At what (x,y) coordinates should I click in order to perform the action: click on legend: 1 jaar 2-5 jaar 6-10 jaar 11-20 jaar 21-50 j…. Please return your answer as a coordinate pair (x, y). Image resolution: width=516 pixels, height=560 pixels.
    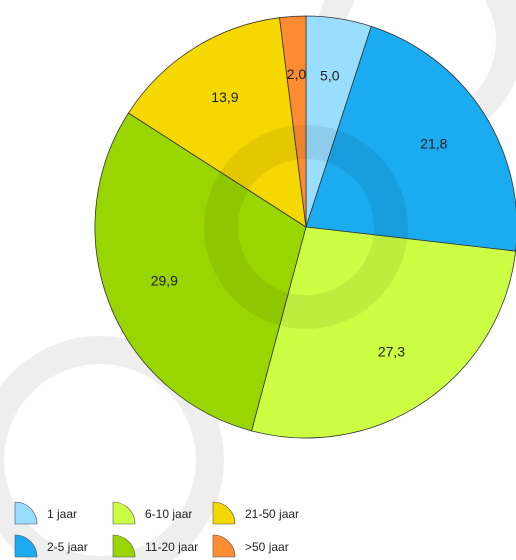
    Looking at the image, I should click on (156, 529).